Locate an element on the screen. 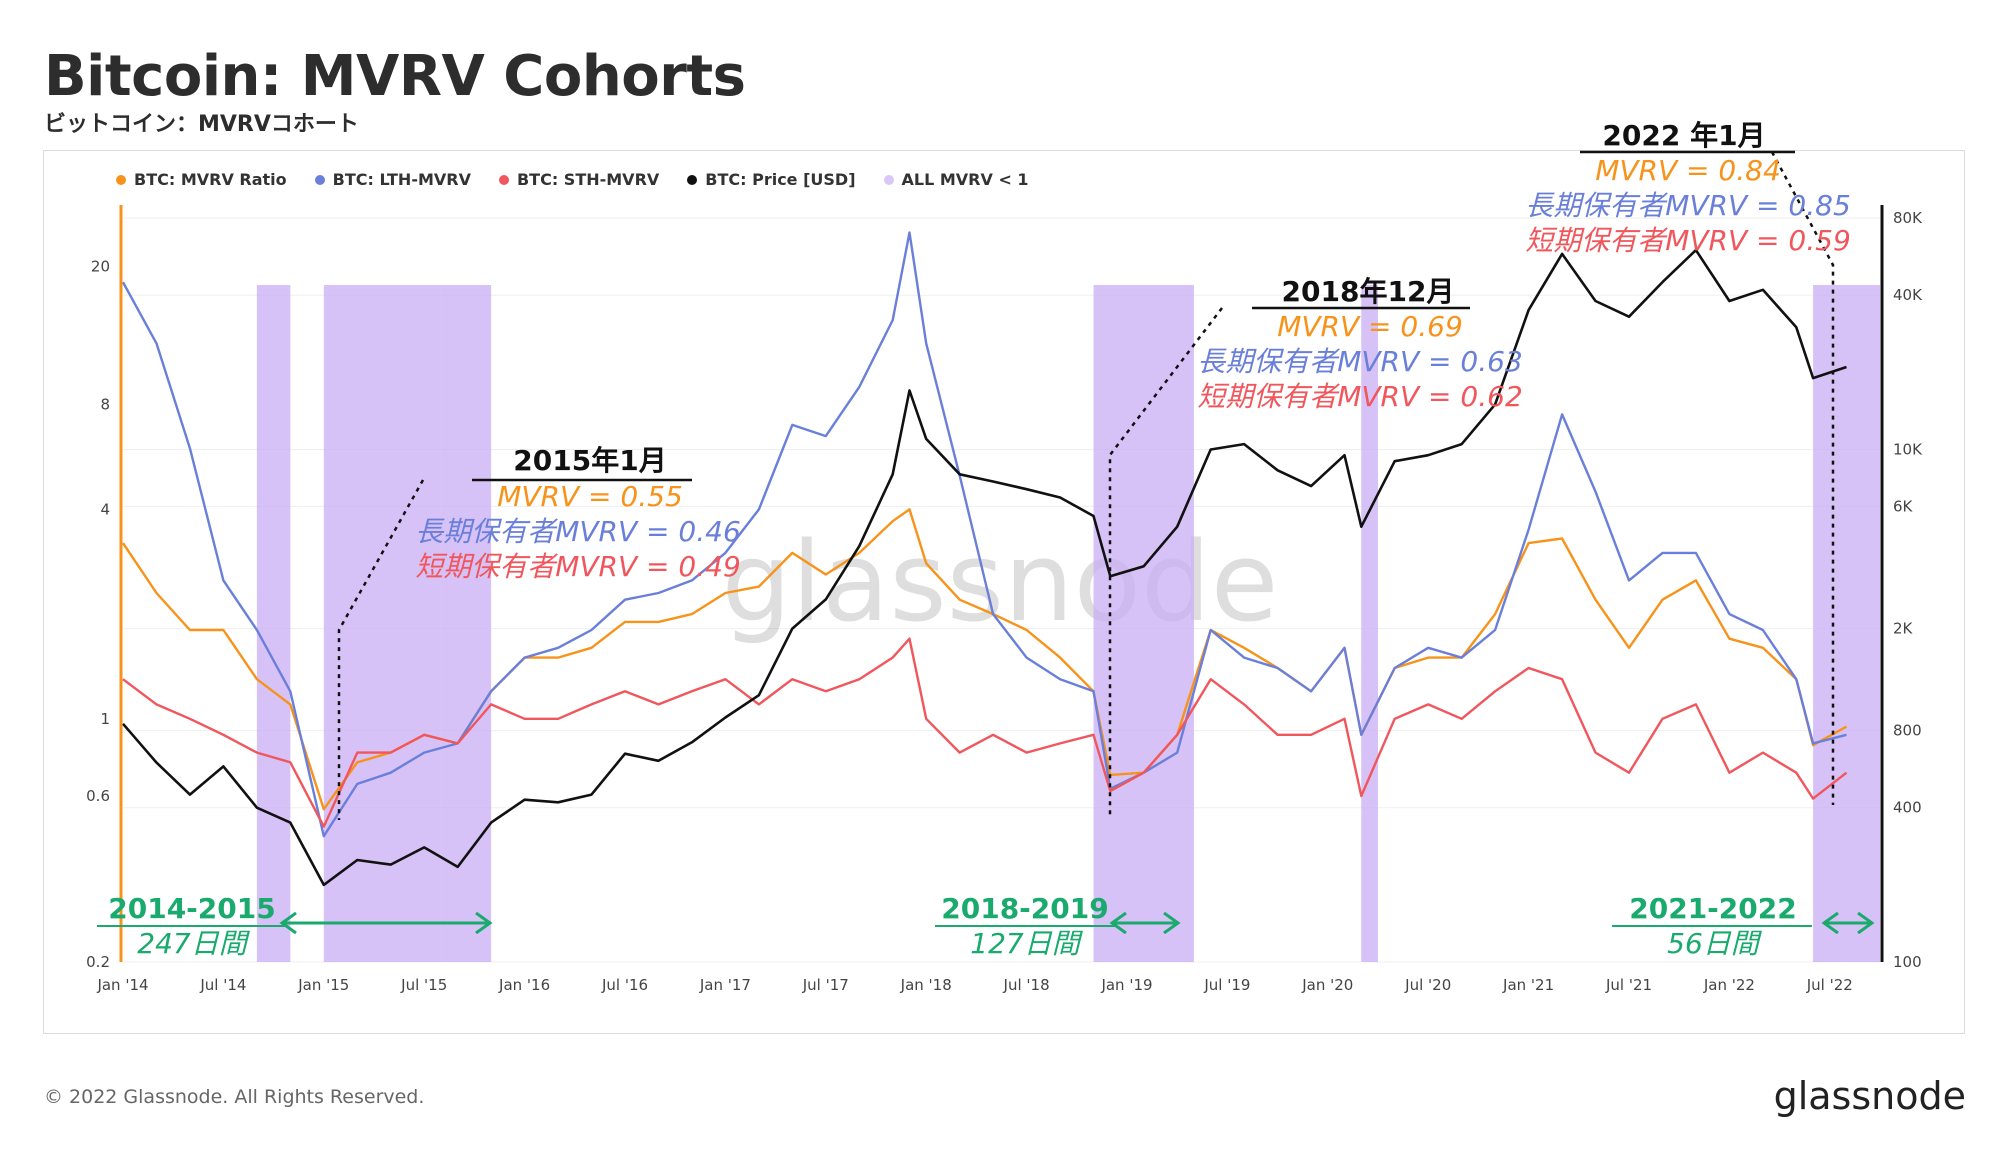 This screenshot has width=2000, height=1152. x-tick-label: Jul '15 is located at coordinates (423, 985).